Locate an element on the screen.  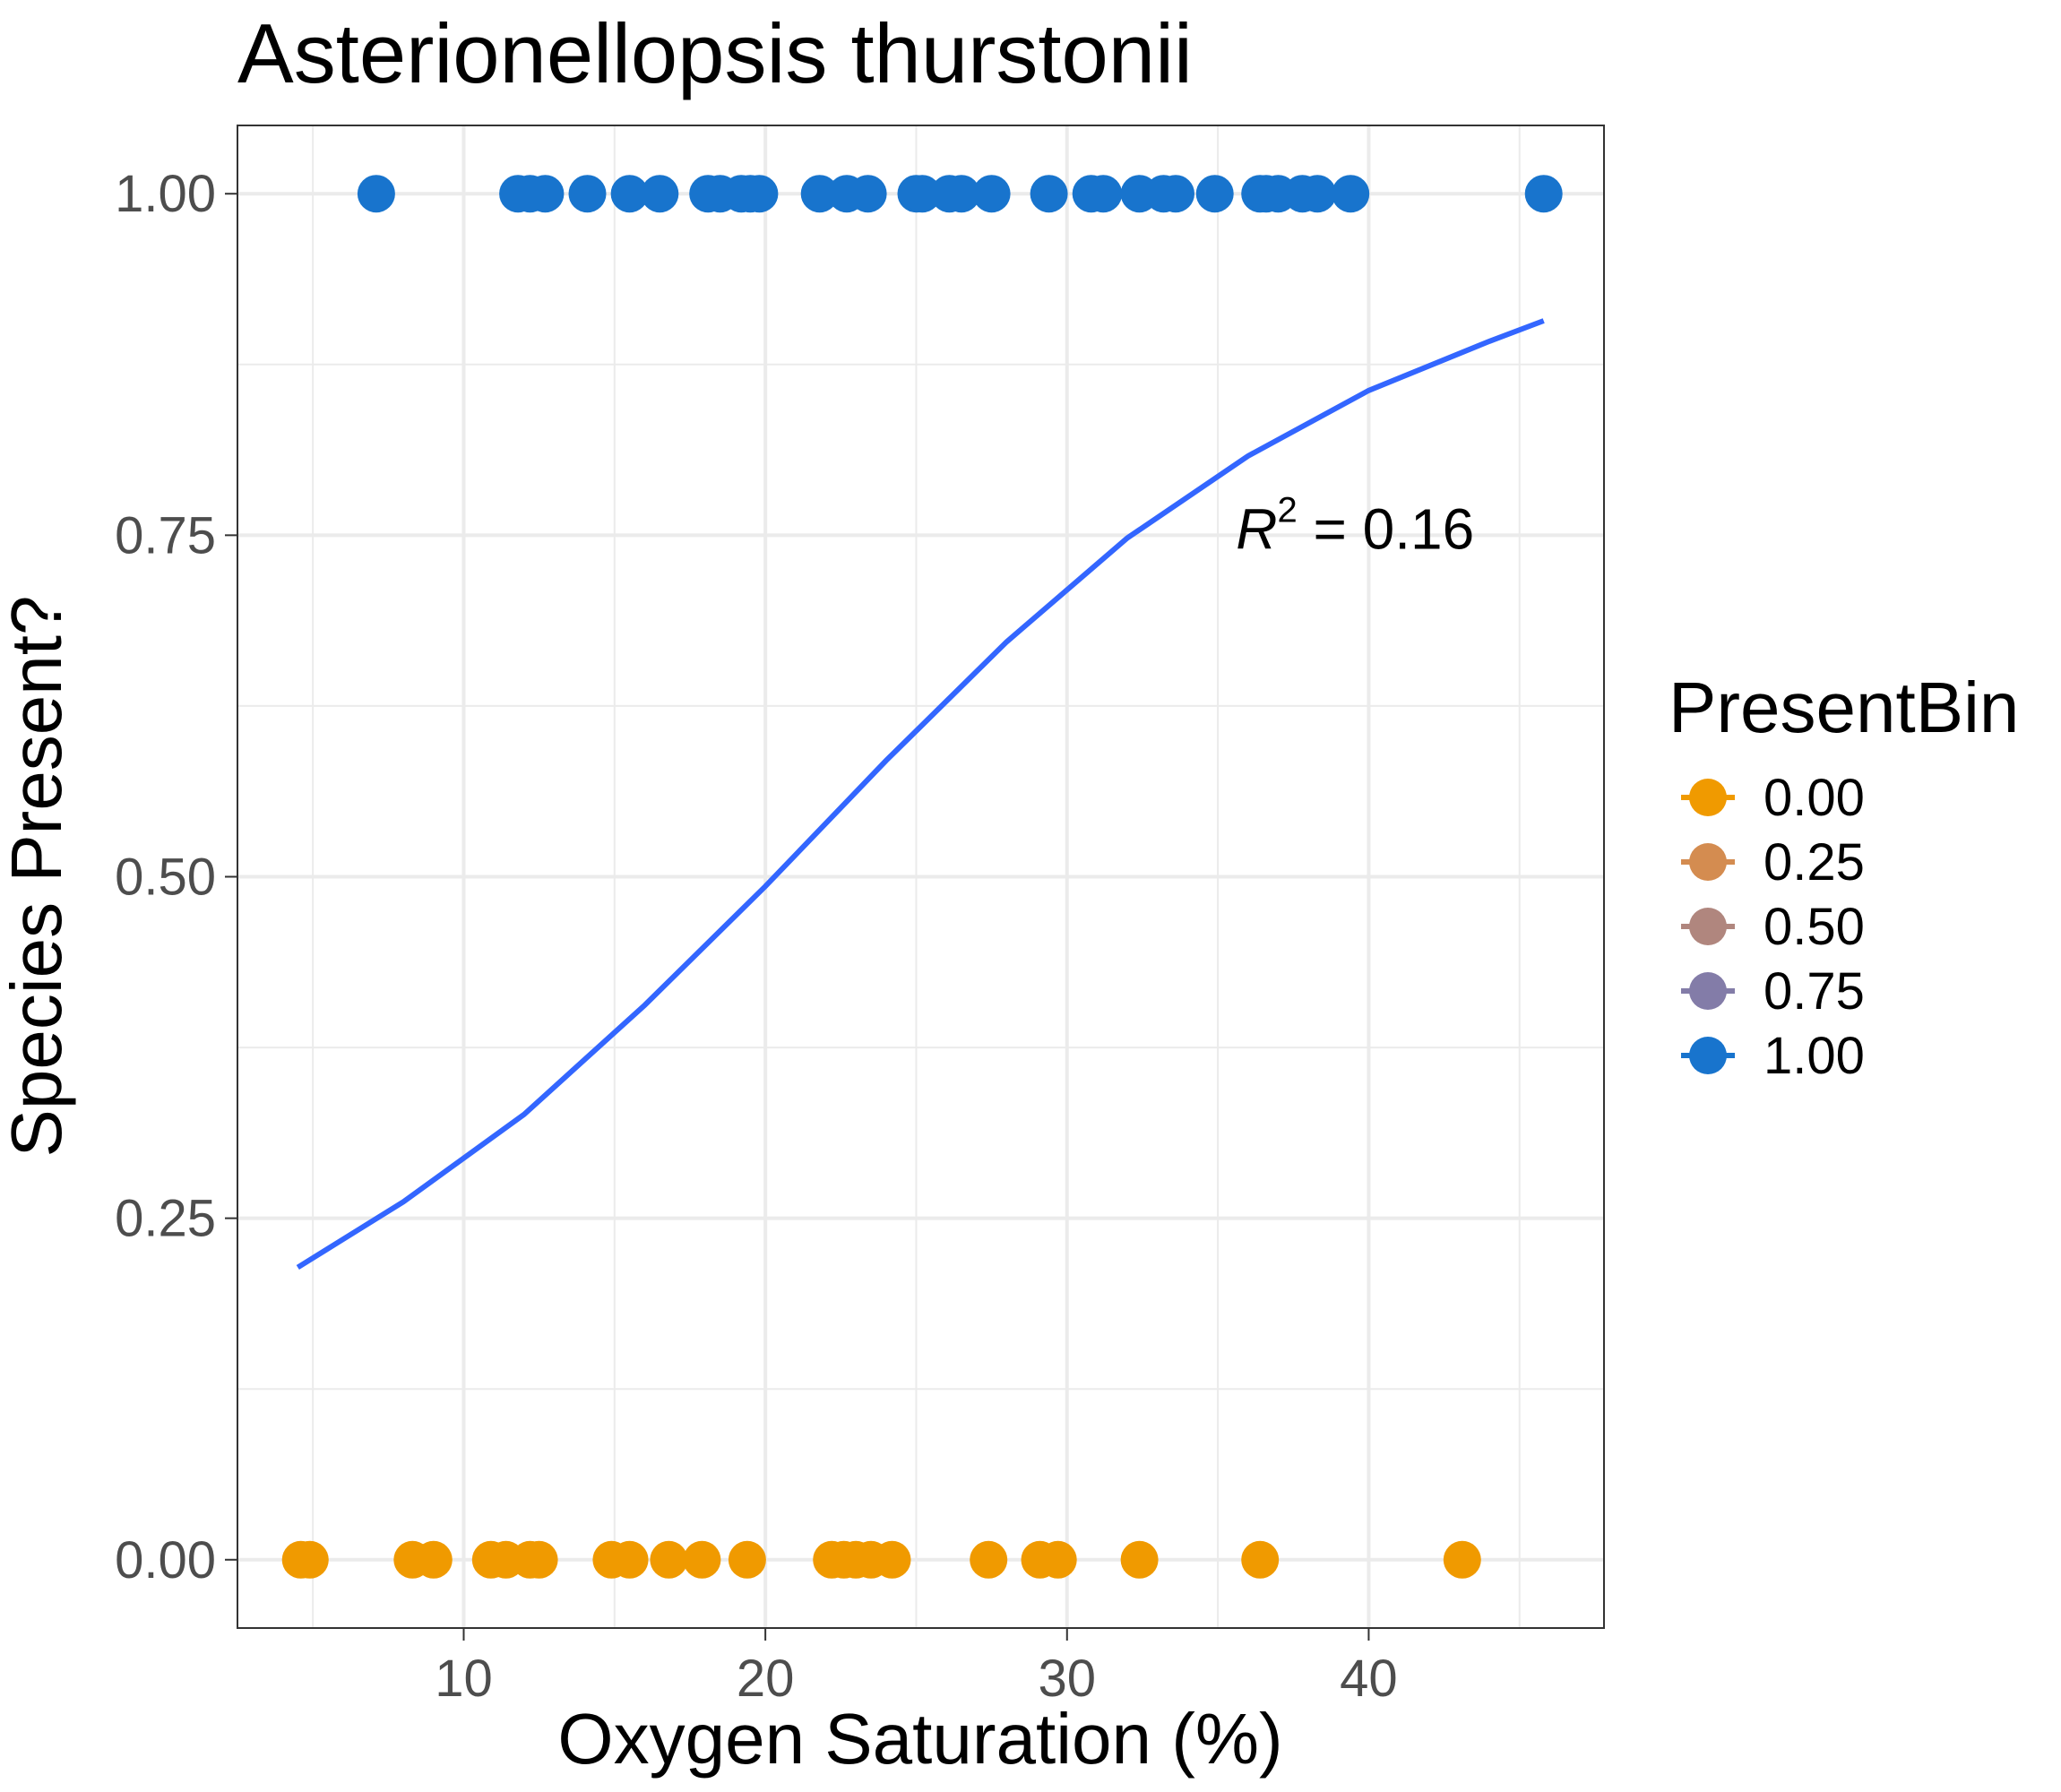
legend-entry: 0.00 is located at coordinates (1773, 798).